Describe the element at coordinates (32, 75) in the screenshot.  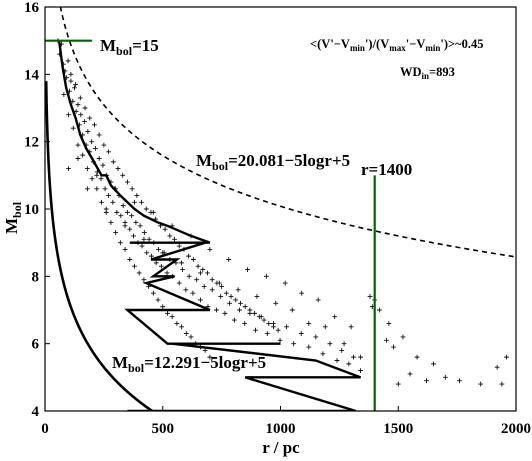
I see `y-tick-label: 14` at that location.